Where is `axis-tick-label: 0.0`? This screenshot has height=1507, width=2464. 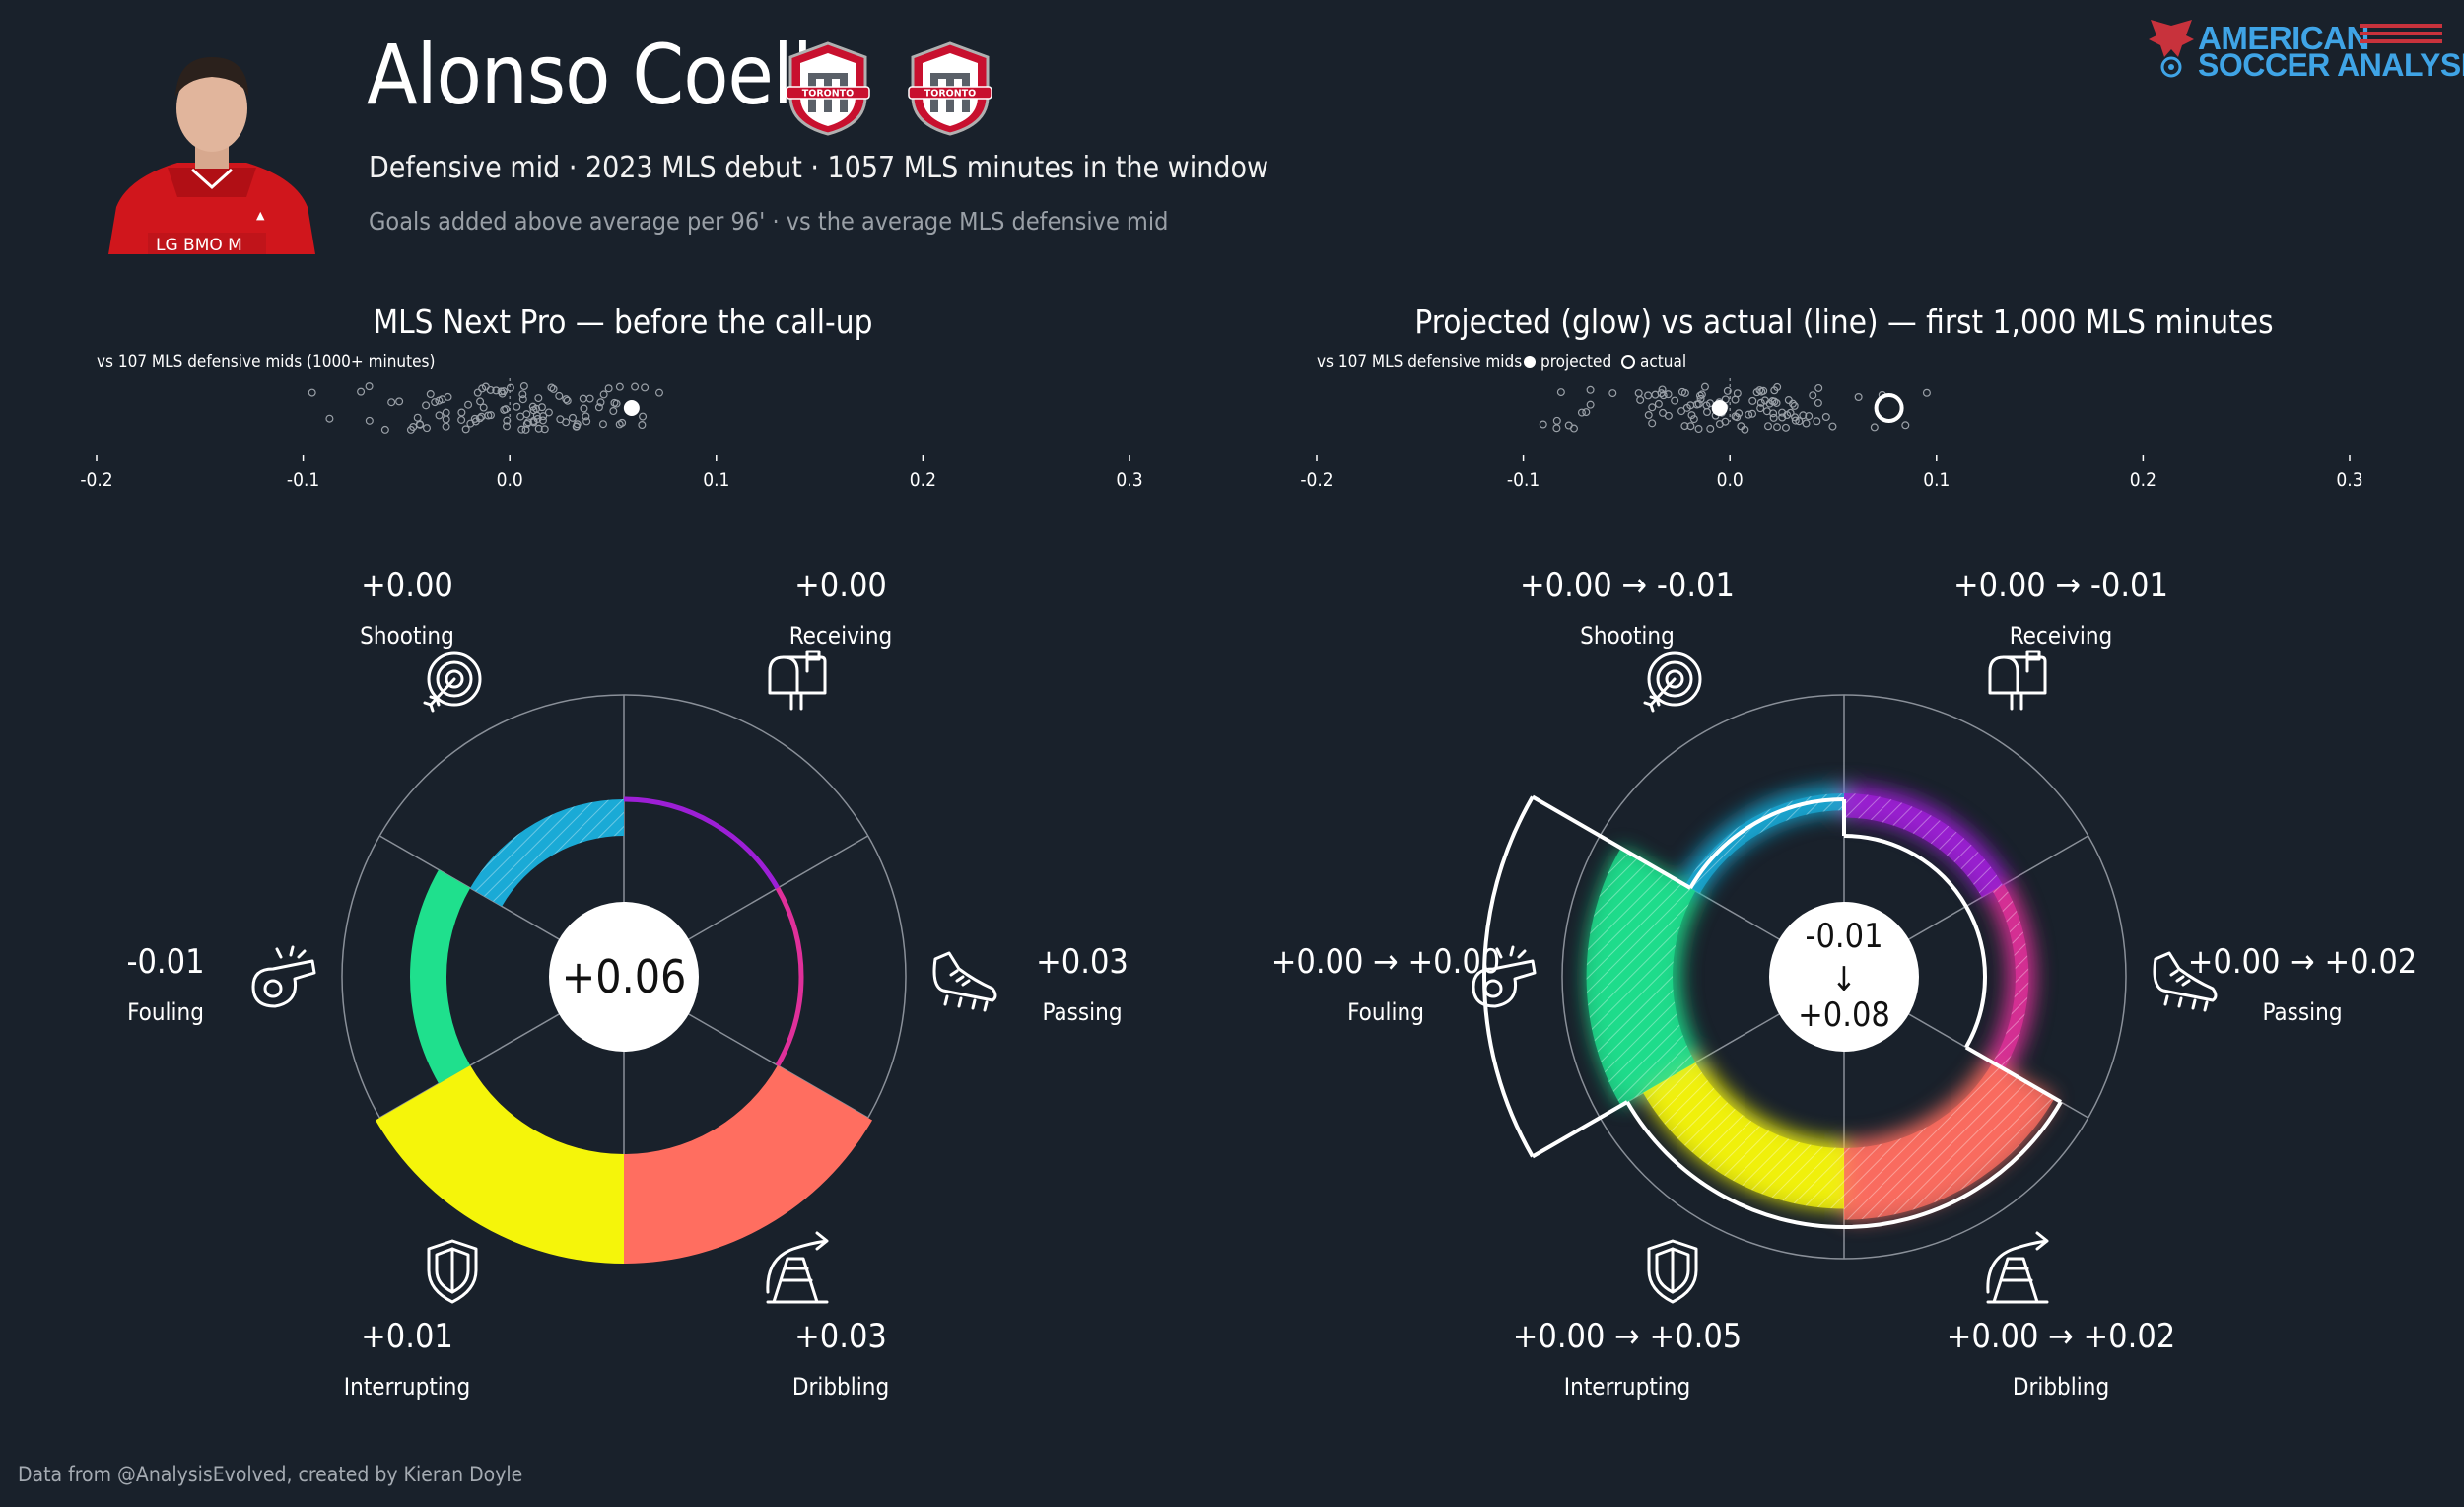 axis-tick-label: 0.0 is located at coordinates (1730, 480).